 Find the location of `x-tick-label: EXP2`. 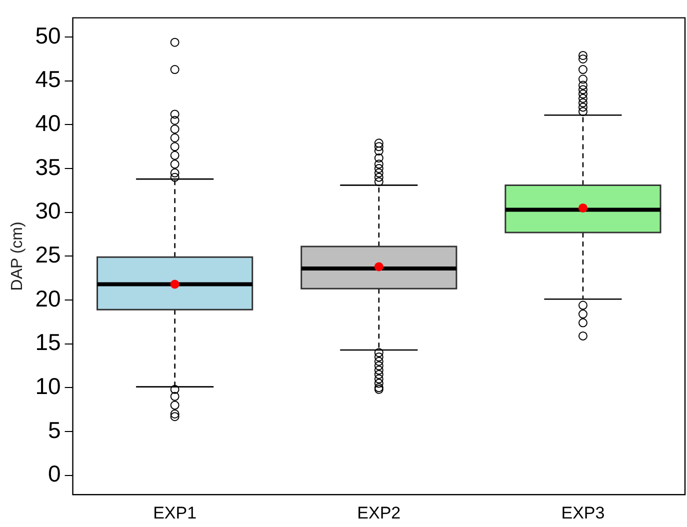

x-tick-label: EXP2 is located at coordinates (379, 512).